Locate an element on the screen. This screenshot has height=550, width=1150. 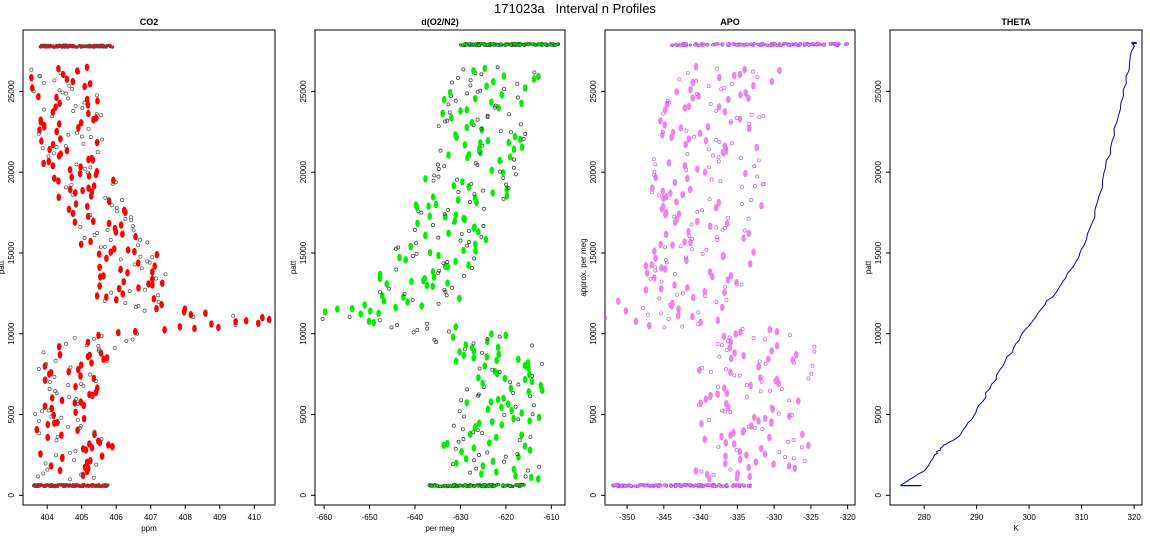
y-tick-label: 10000 is located at coordinates (303, 333).